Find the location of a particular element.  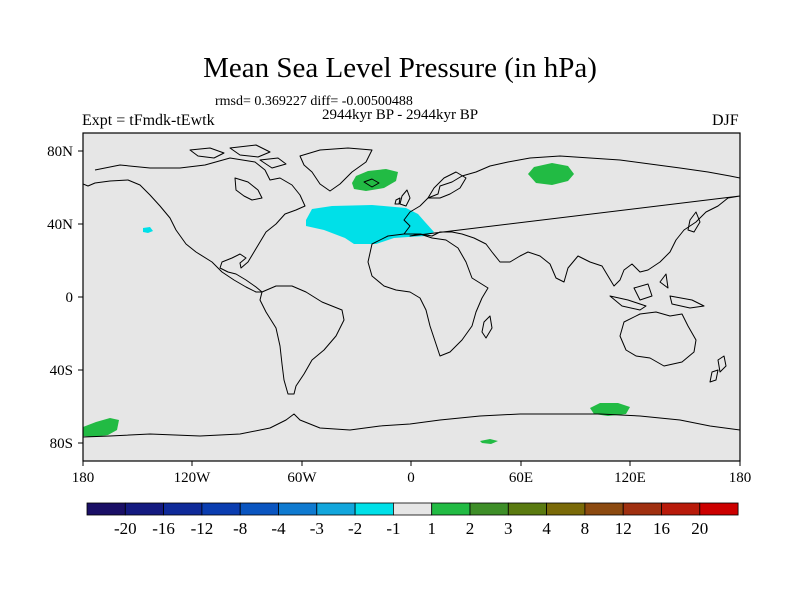

lon-tick-label: 120E is located at coordinates (630, 478).